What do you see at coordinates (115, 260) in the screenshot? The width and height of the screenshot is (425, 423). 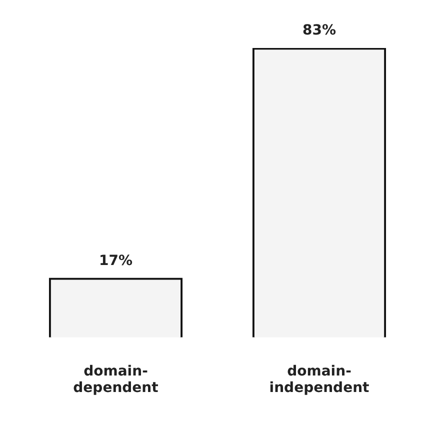 I see `data-label: 17%` at bounding box center [115, 260].